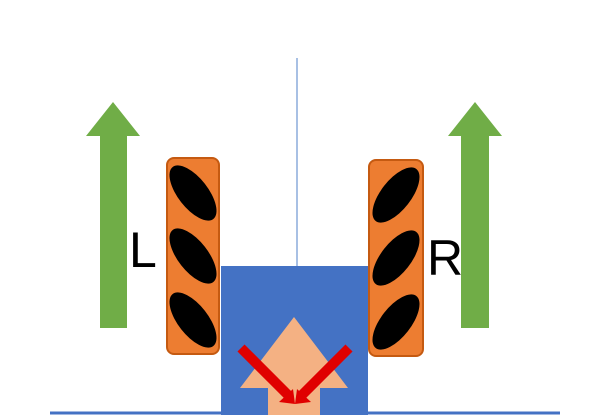  Describe the element at coordinates (475, 215) in the screenshot. I see `right-motion-arrow-icon` at that location.